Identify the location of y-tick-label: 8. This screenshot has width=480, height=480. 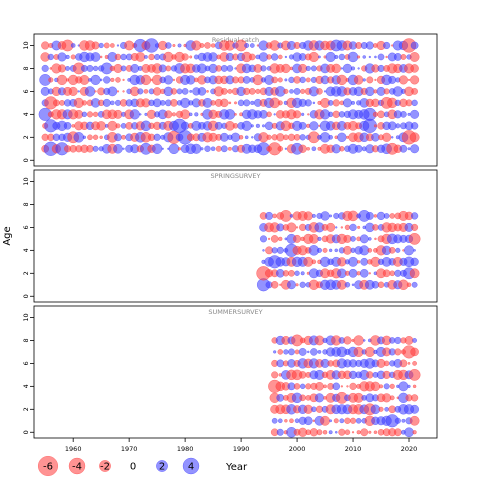
(26, 204).